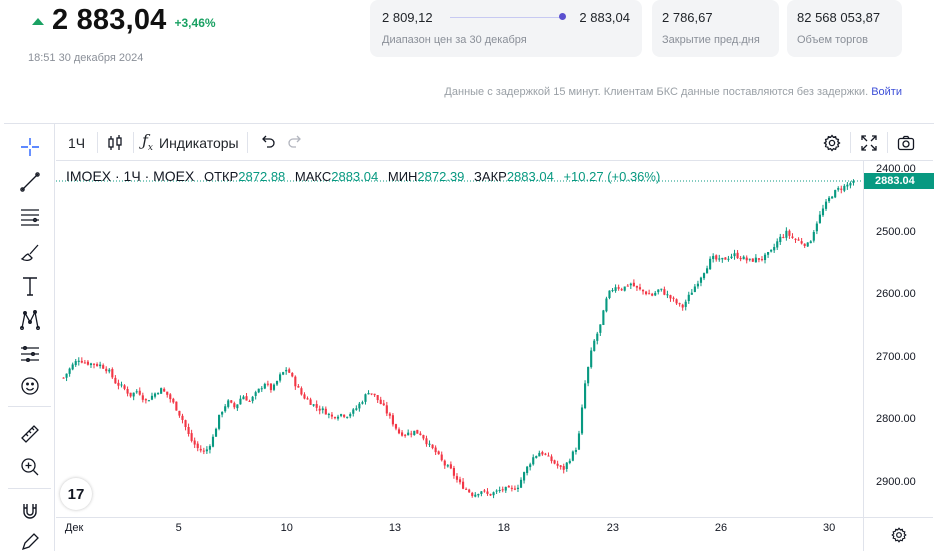 Image resolution: width=936 pixels, height=551 pixels. Describe the element at coordinates (115, 142) in the screenshot. I see `candles-icon` at that location.